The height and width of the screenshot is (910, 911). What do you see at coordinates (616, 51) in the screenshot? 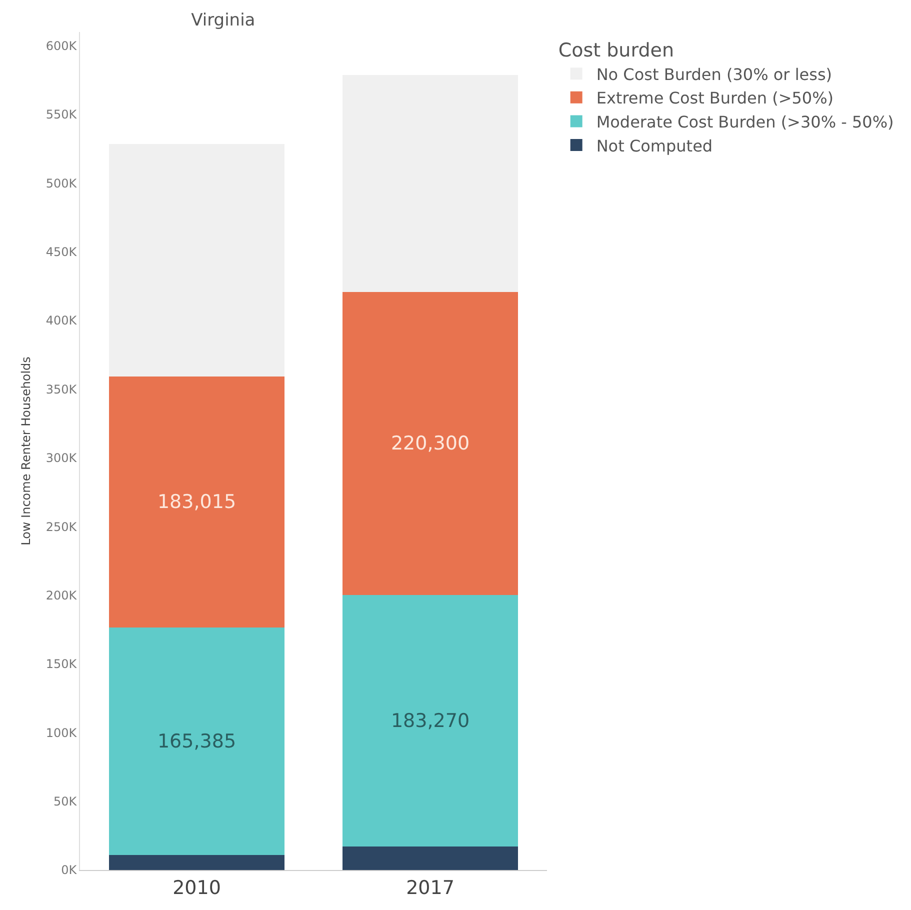
I see `legend-title: Cost burden` at bounding box center [616, 51].